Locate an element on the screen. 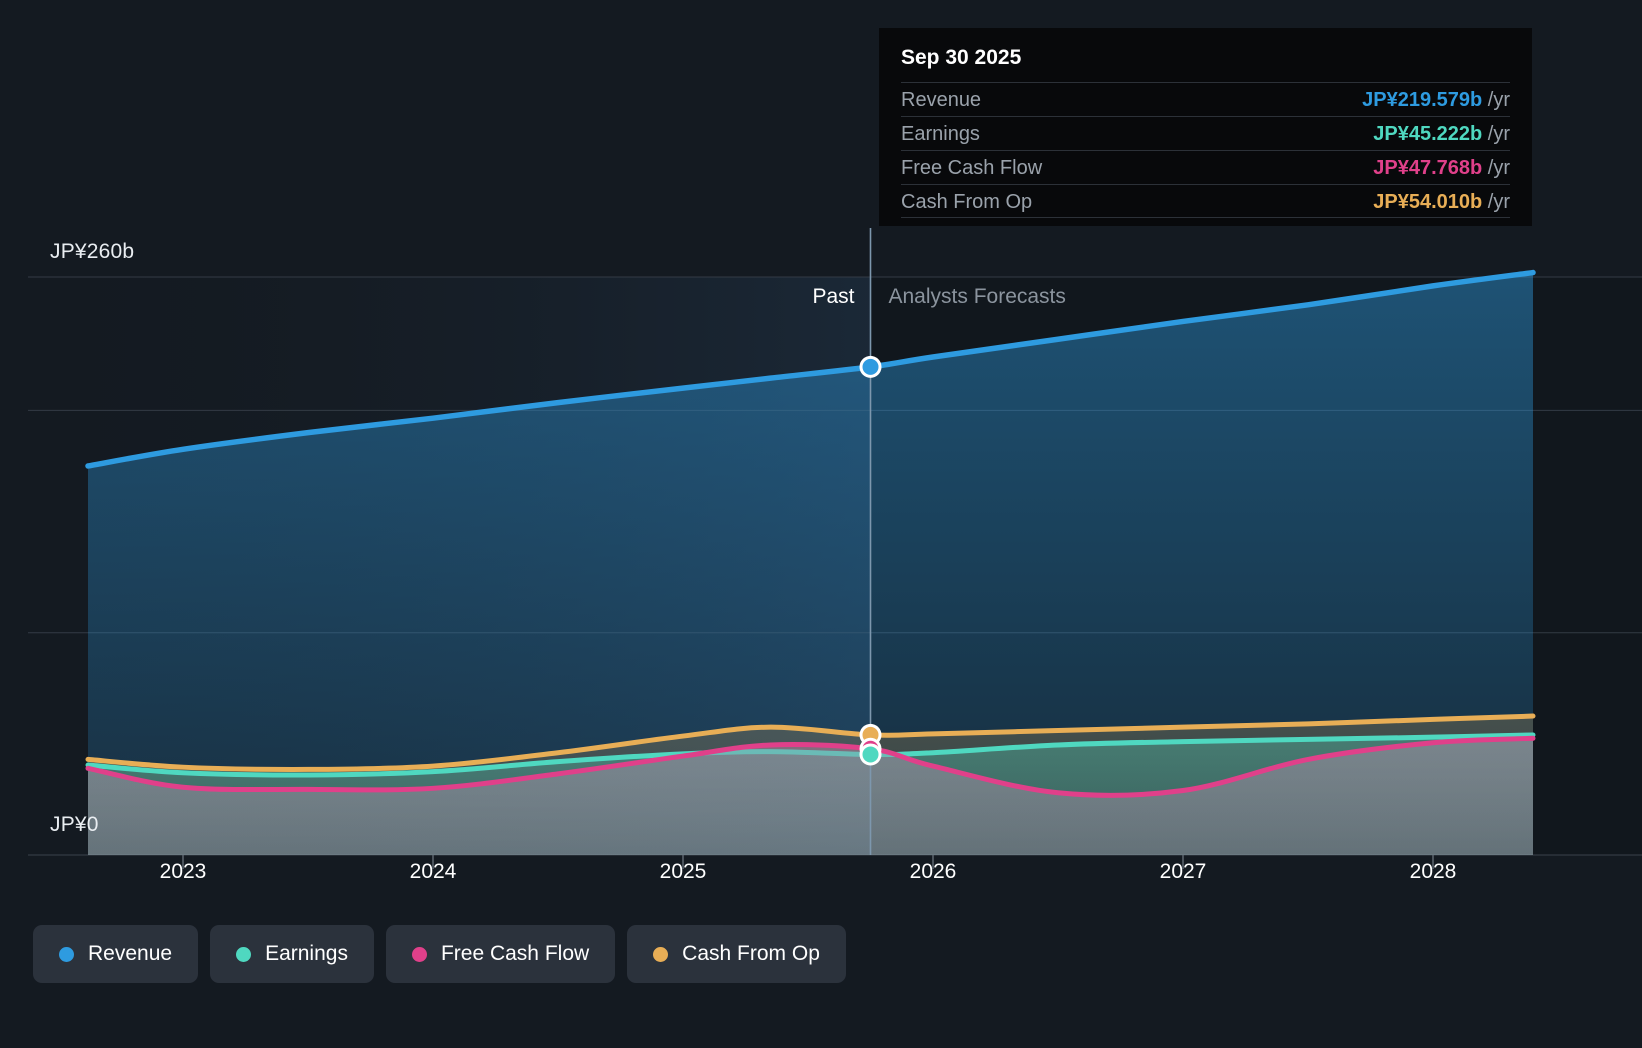 The width and height of the screenshot is (1642, 1048). legend-label: Free Cash Flow is located at coordinates (515, 953).